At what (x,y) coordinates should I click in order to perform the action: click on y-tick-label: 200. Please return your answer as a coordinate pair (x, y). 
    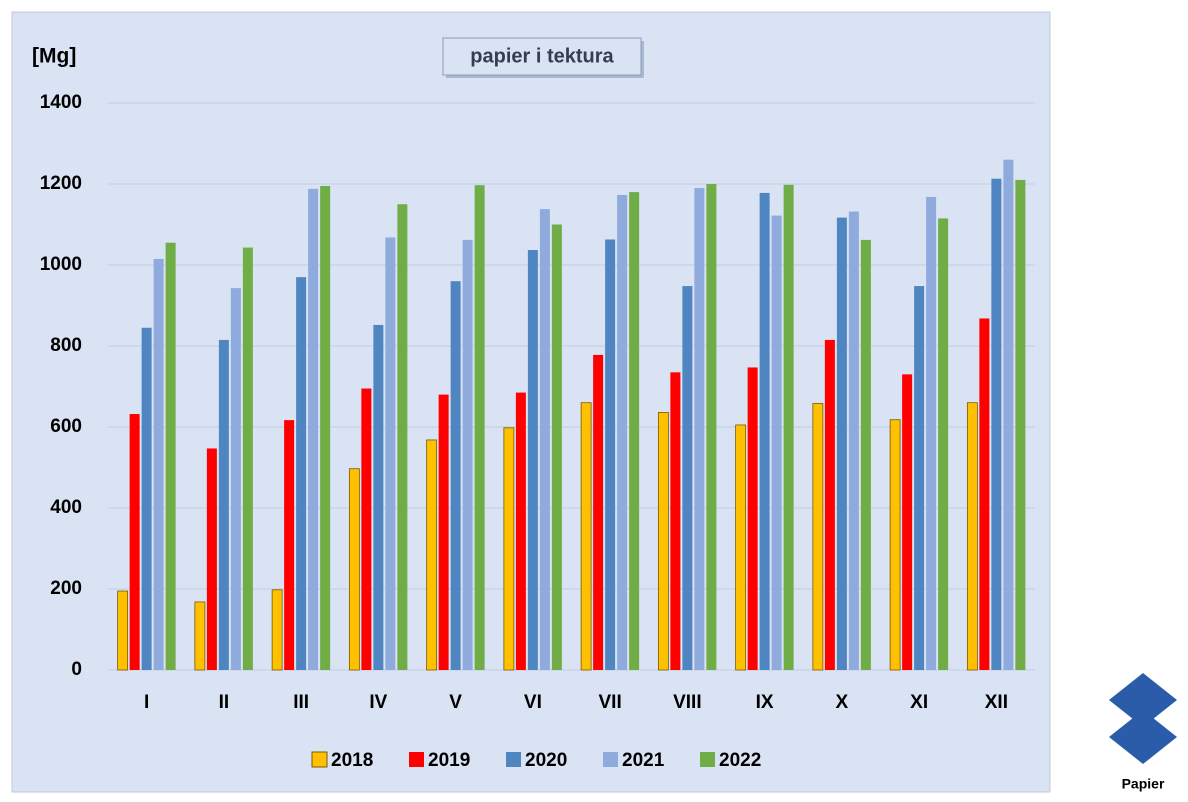
    Looking at the image, I should click on (66, 588).